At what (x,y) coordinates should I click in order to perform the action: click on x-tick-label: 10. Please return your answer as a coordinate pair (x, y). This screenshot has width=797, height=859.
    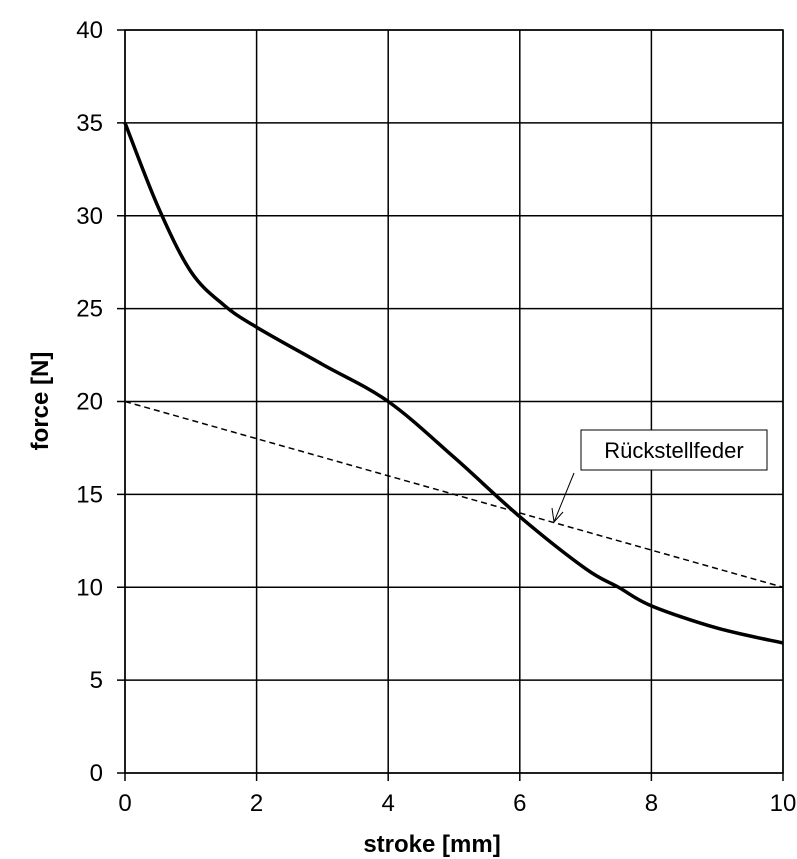
    Looking at the image, I should click on (783, 803).